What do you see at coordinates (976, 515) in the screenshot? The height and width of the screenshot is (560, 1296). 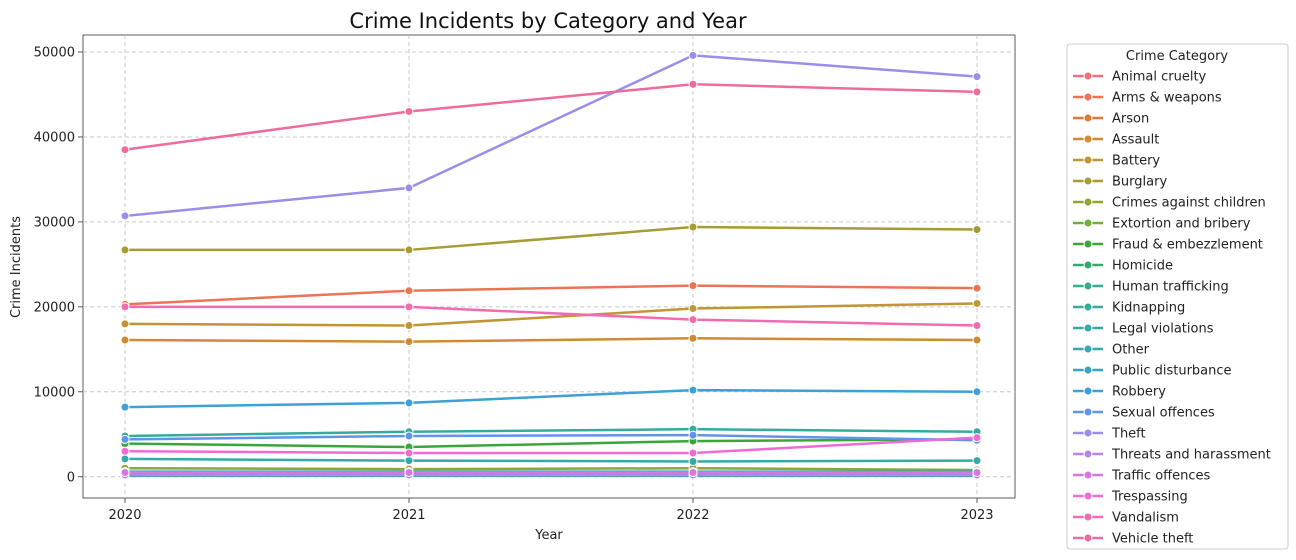 I see `x-tick-label: 2023` at bounding box center [976, 515].